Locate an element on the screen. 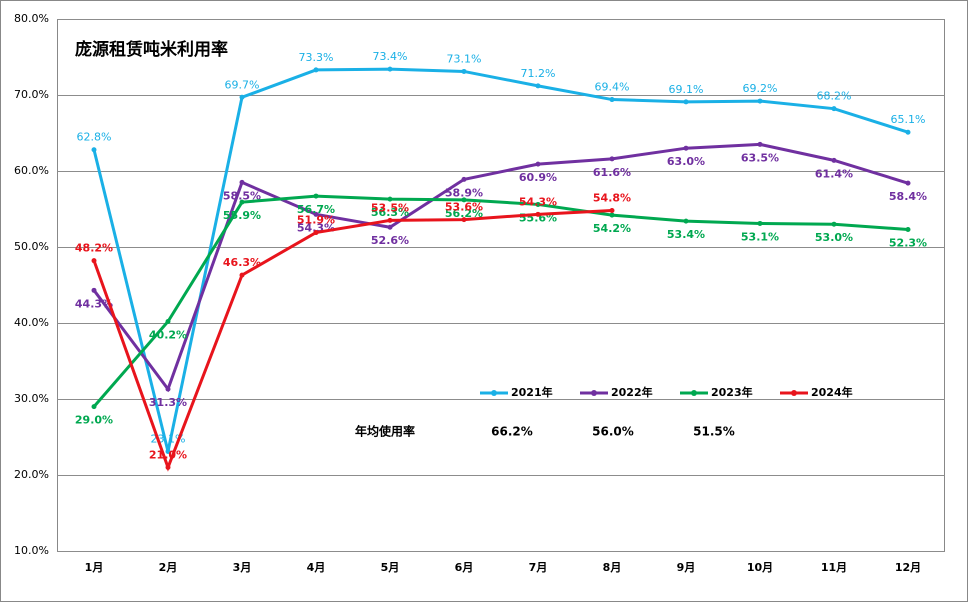  legend-label: 2023年 is located at coordinates (732, 392).